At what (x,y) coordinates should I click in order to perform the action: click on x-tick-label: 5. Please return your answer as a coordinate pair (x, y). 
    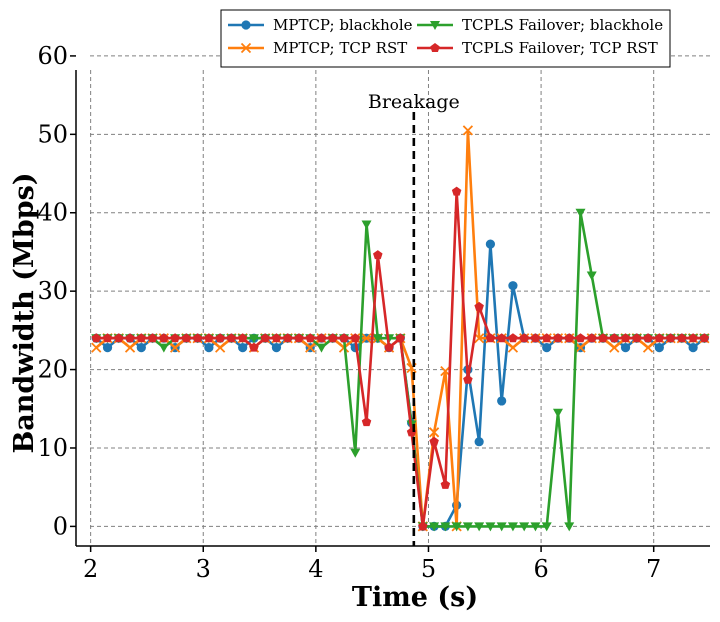
    Looking at the image, I should click on (428, 569).